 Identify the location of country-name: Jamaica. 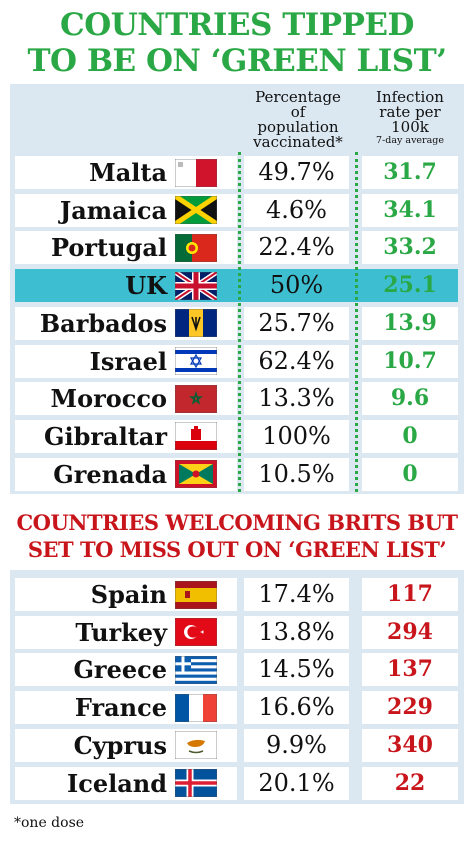
(113, 210).